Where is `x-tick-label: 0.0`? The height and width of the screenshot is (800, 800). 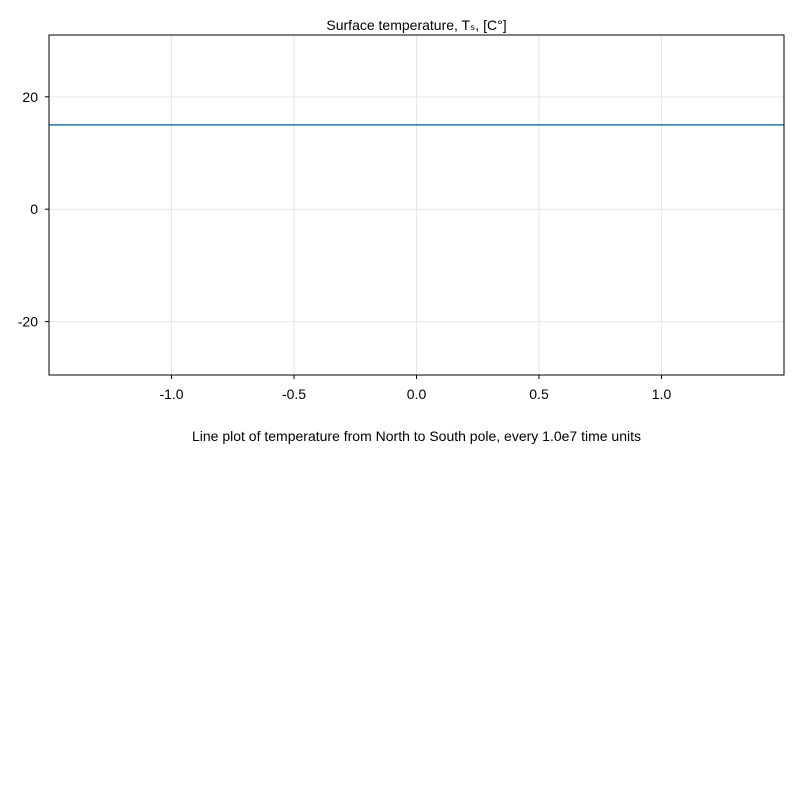
x-tick-label: 0.0 is located at coordinates (417, 394).